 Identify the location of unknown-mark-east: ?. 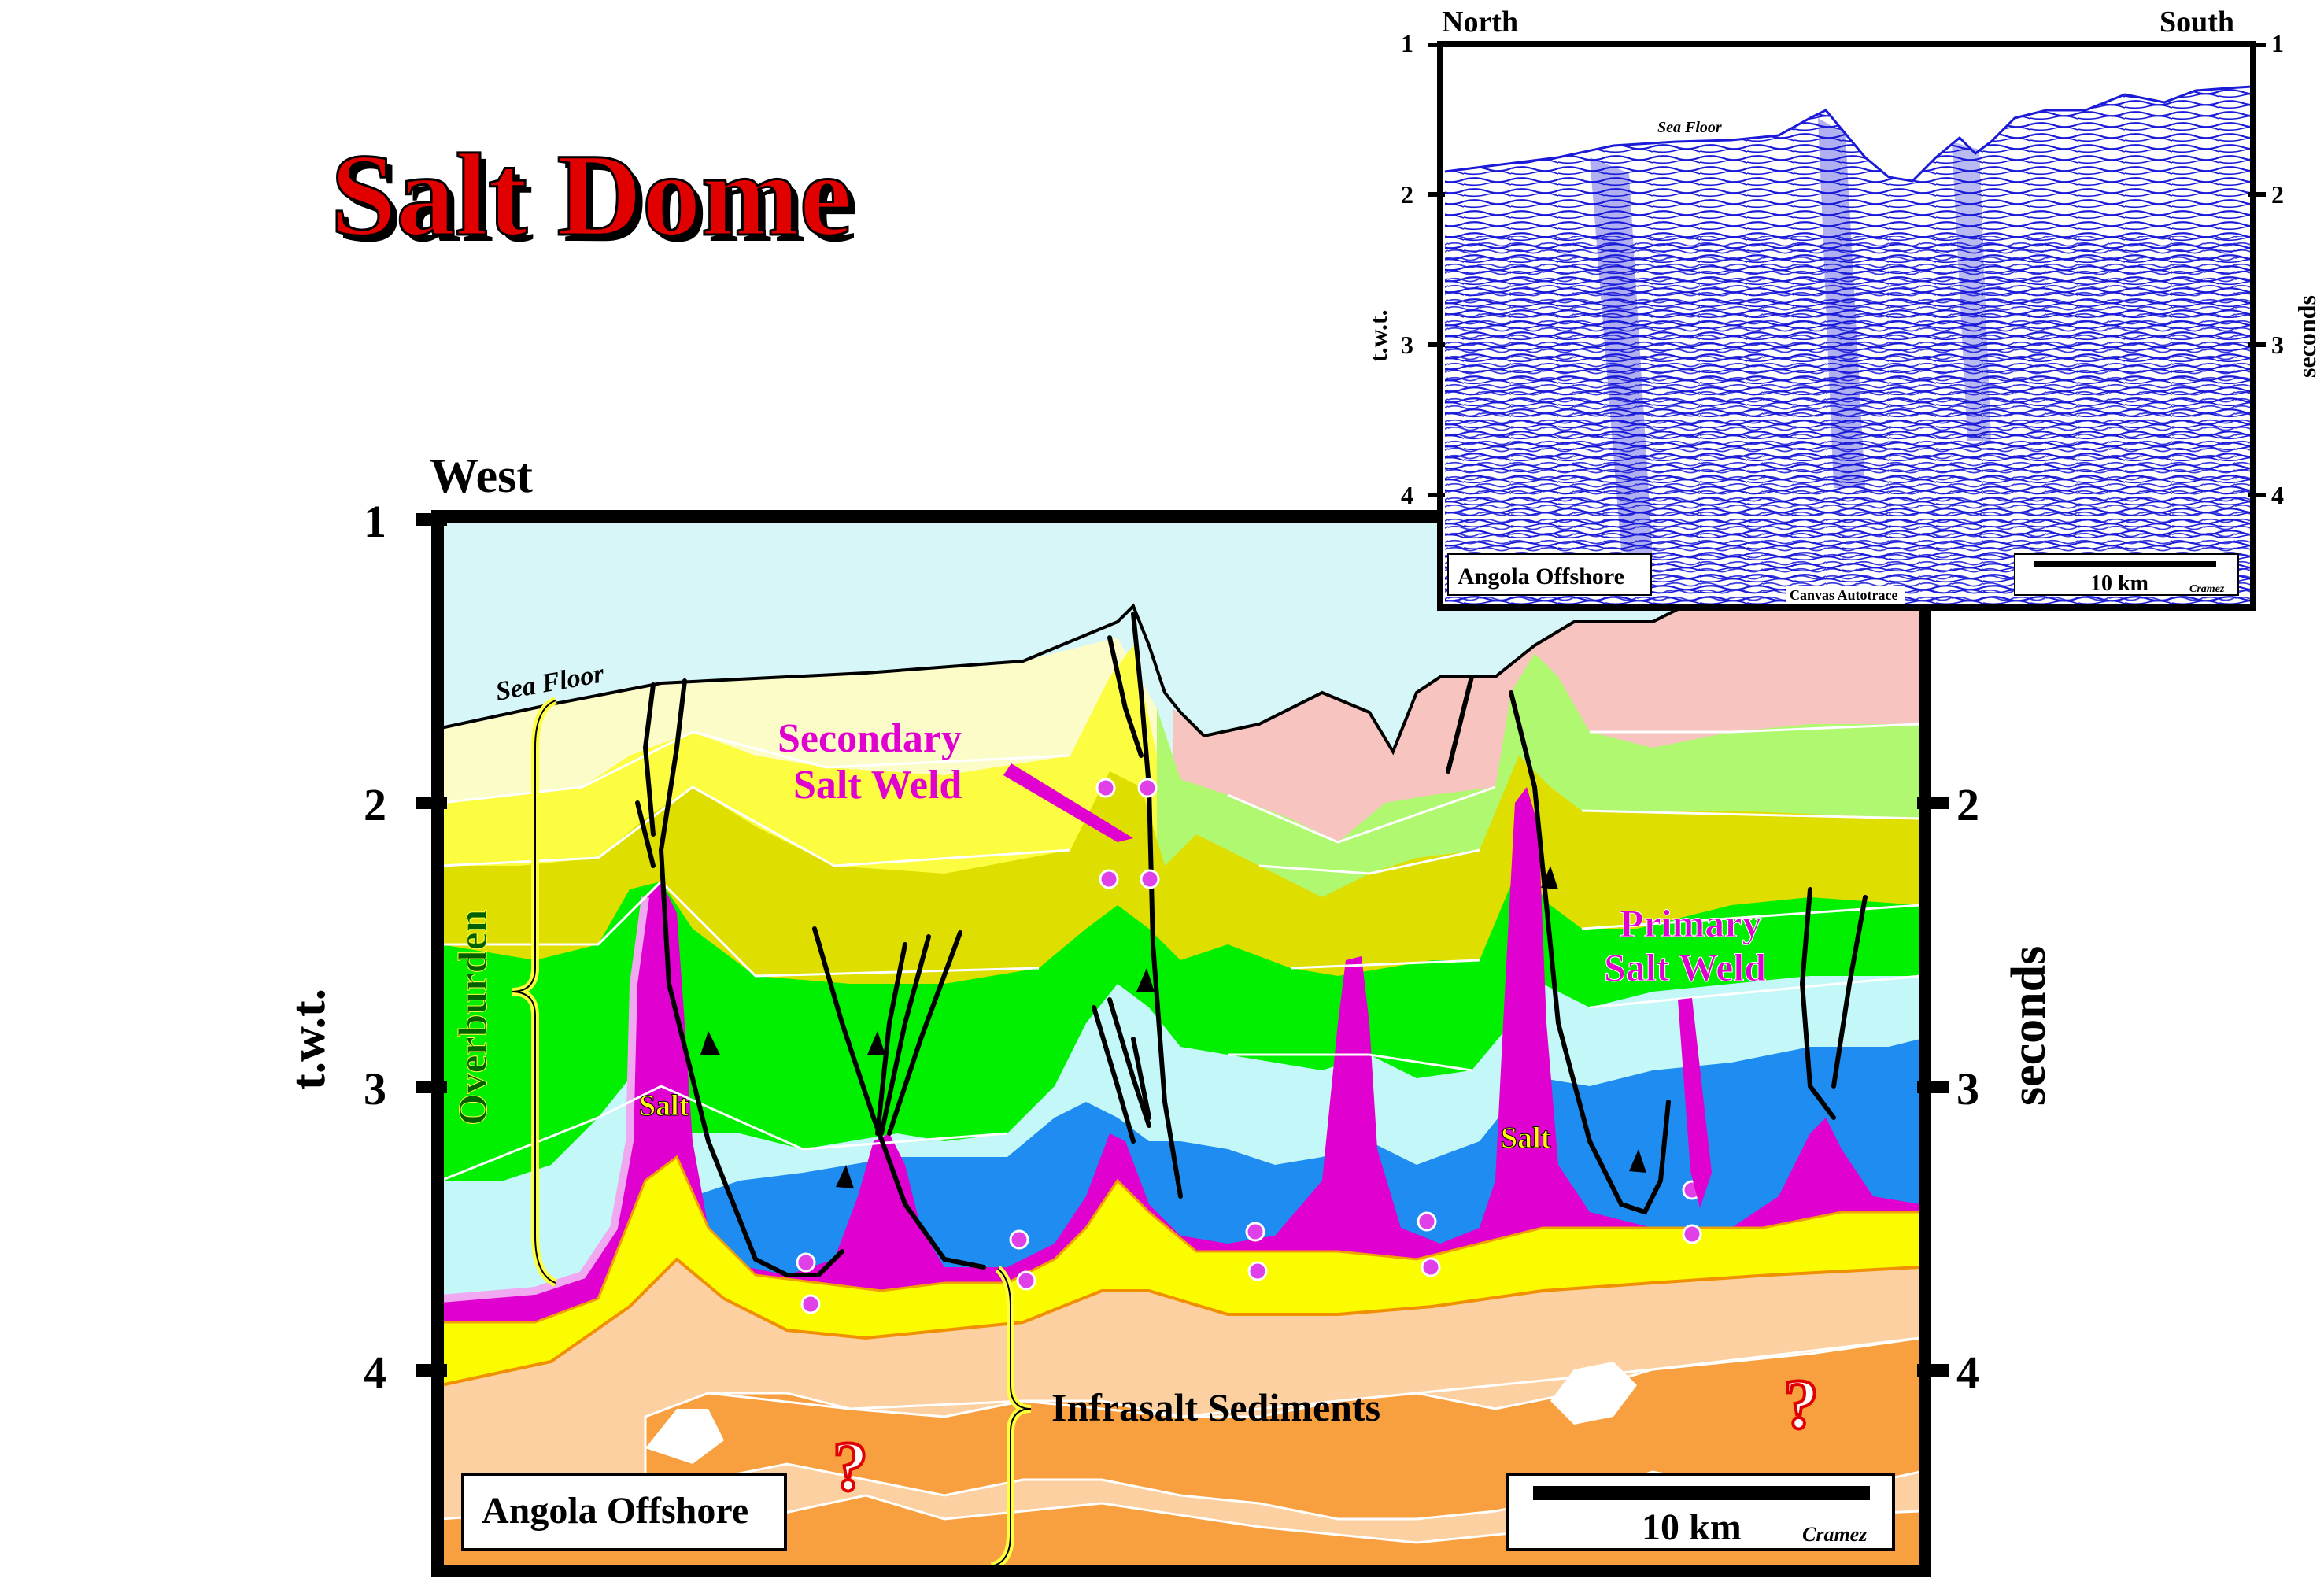
(1801, 1404).